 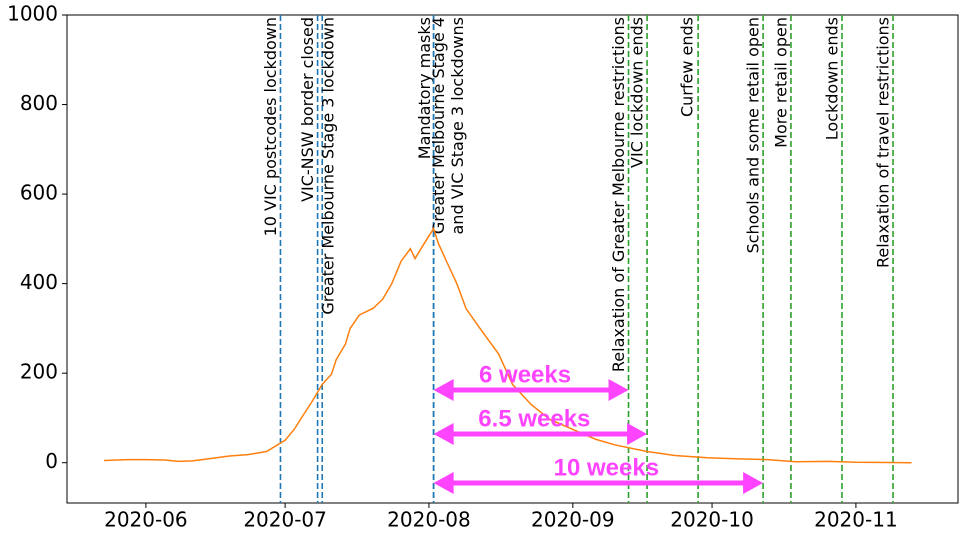 I want to click on event-label: and VIC Stage 3 lockdowns, so click(x=457, y=126).